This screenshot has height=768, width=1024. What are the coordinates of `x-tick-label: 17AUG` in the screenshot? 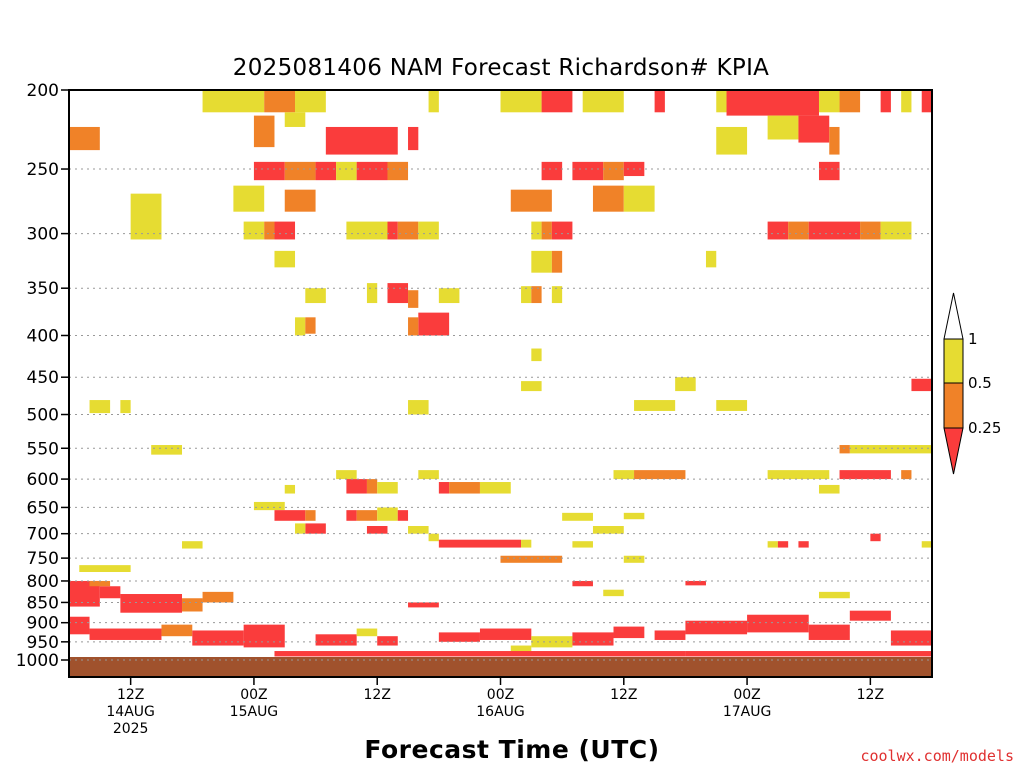 It's located at (747, 712).